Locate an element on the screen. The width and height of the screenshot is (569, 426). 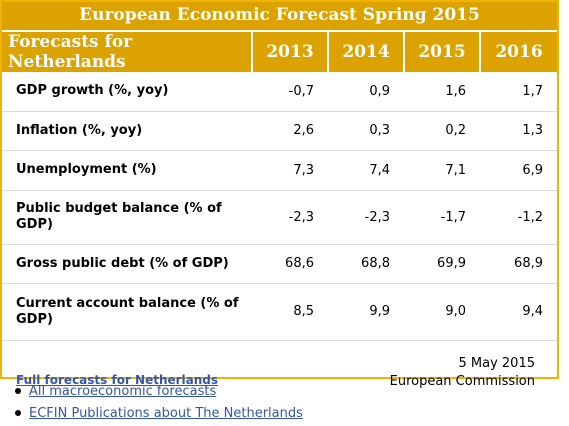
cell-value: -1,7 is located at coordinates (442, 217).